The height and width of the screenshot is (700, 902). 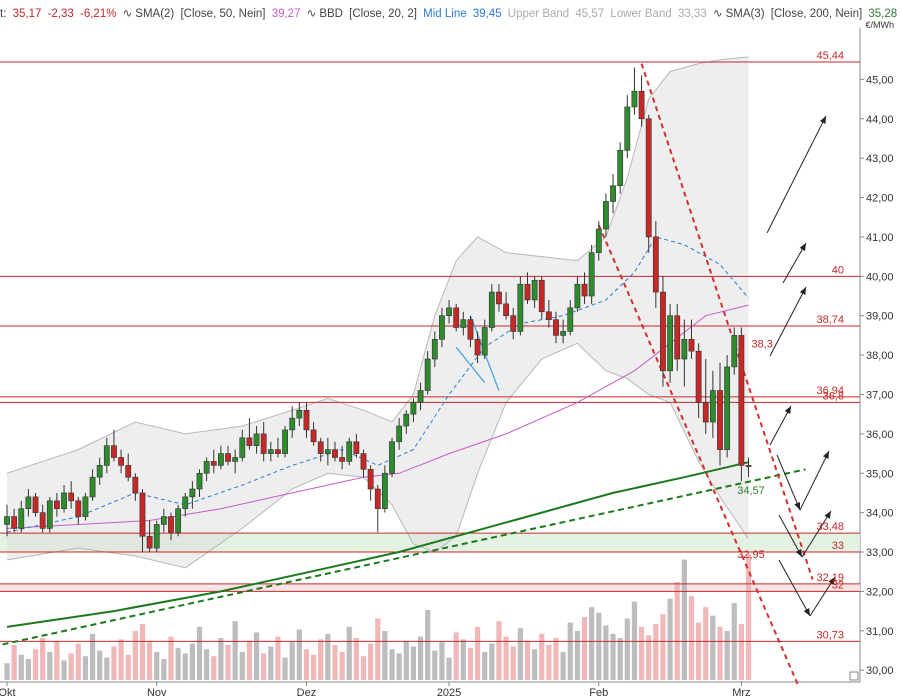 What do you see at coordinates (833, 396) in the screenshot?
I see `level-label: 36,8` at bounding box center [833, 396].